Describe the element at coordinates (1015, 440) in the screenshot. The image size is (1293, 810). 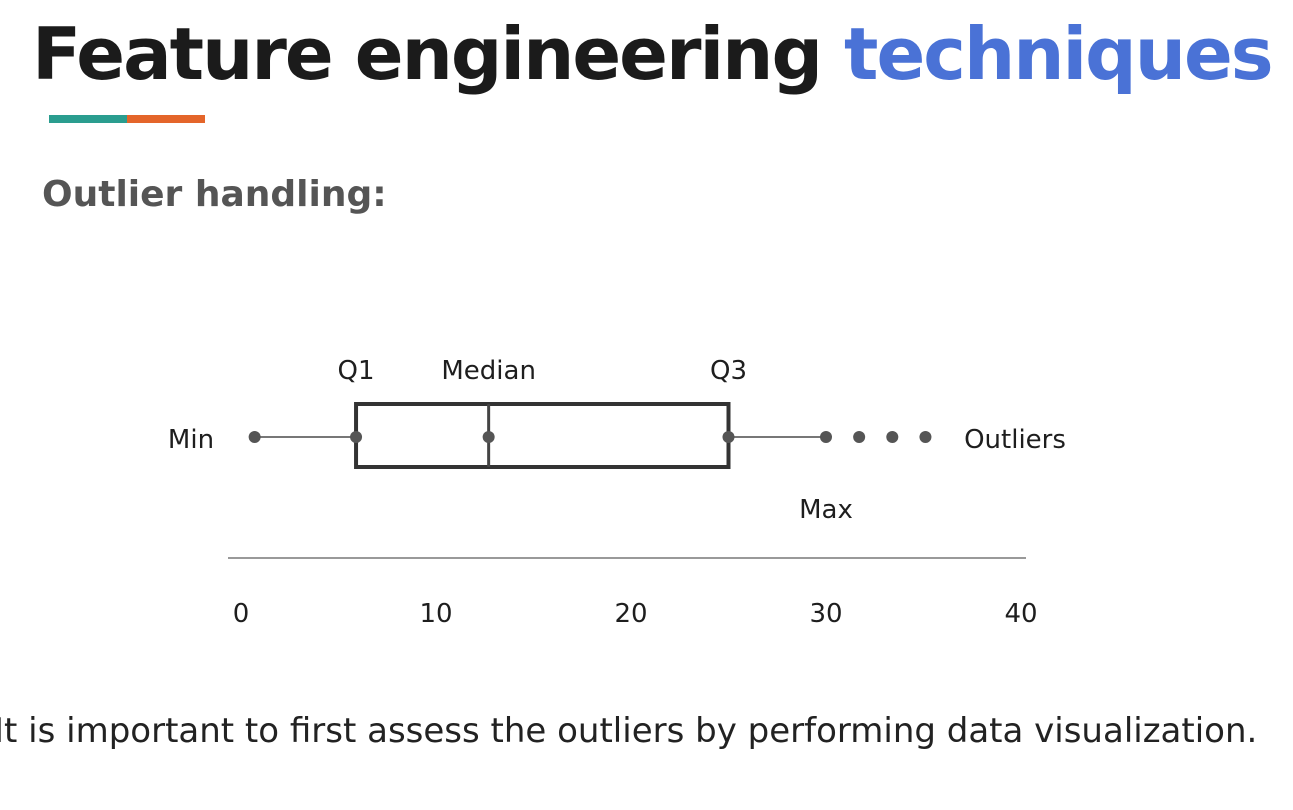
I see `outliers-label: Outliers` at that location.